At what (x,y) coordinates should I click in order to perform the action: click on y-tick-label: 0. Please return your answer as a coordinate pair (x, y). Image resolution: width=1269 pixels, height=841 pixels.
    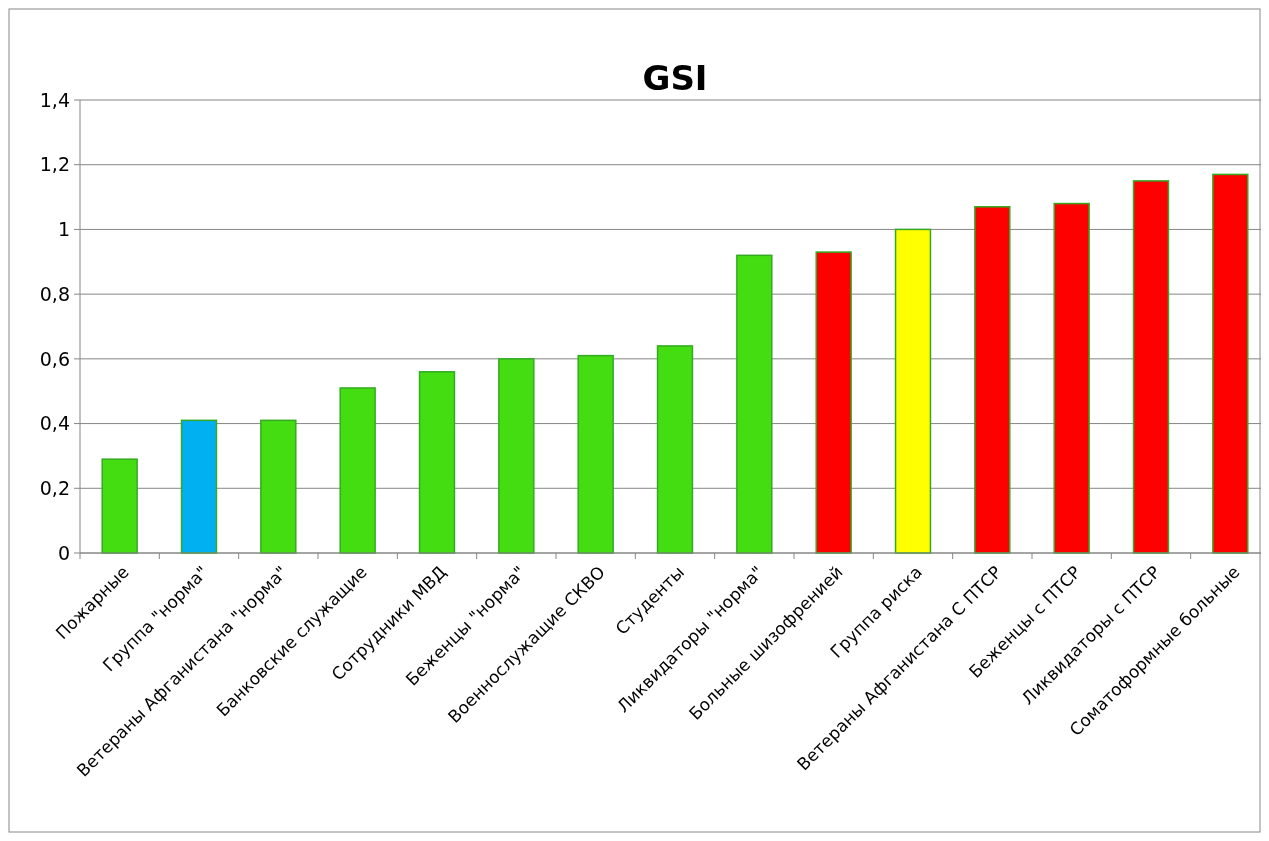
    Looking at the image, I should click on (63, 552).